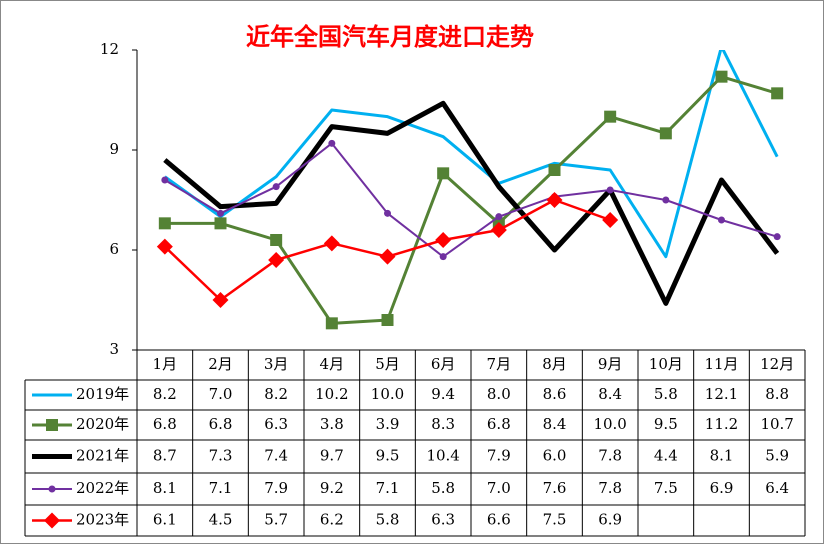 Image resolution: width=824 pixels, height=544 pixels. Describe the element at coordinates (499, 364) in the screenshot. I see `x-tick-label: 7月` at that location.